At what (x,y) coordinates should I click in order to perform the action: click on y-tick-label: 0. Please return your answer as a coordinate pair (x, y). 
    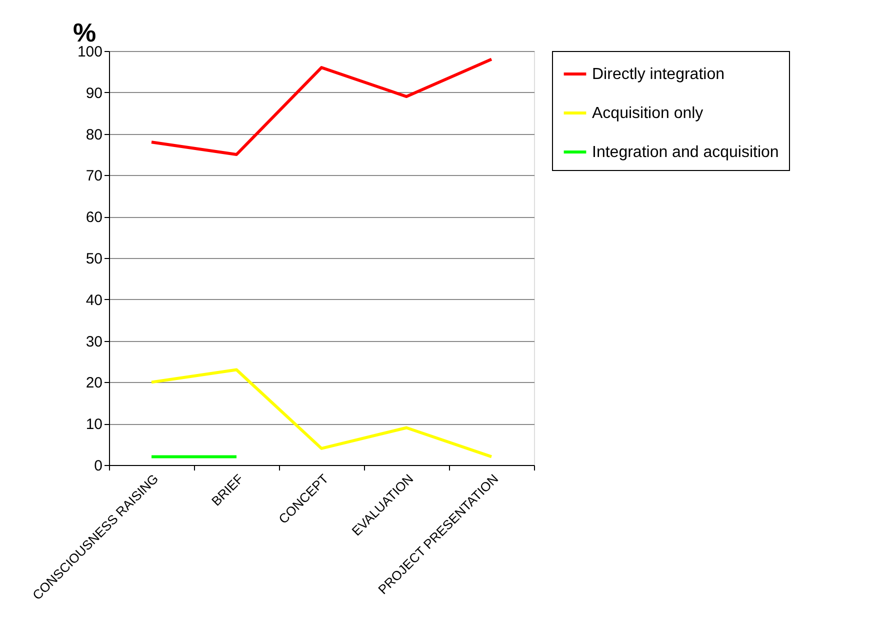
    Looking at the image, I should click on (98, 466).